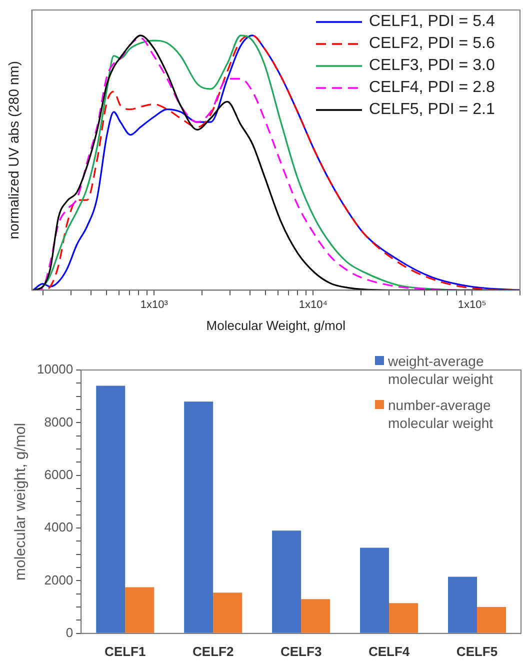  Describe the element at coordinates (59, 580) in the screenshot. I see `y-tick-label: 2000` at that location.